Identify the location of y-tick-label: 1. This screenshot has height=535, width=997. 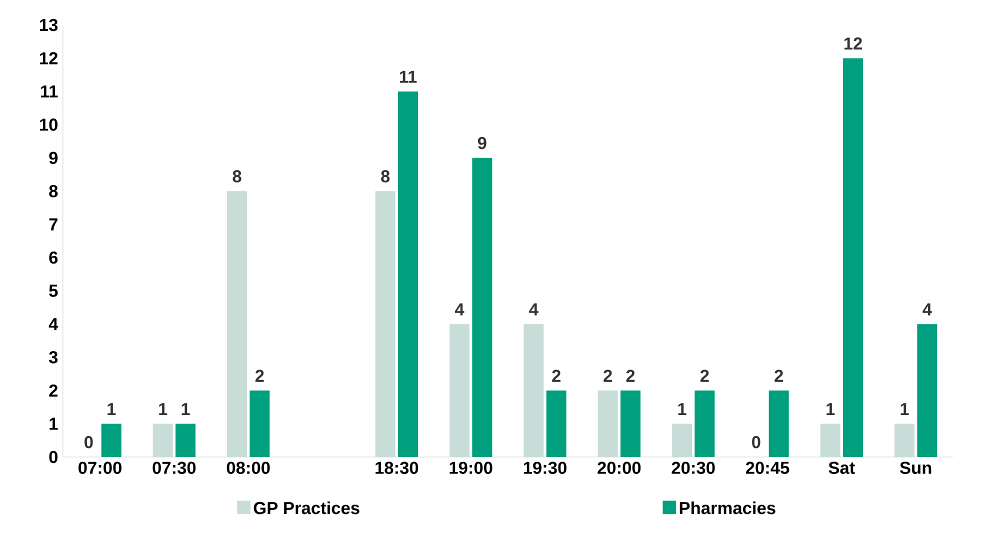
(54, 424).